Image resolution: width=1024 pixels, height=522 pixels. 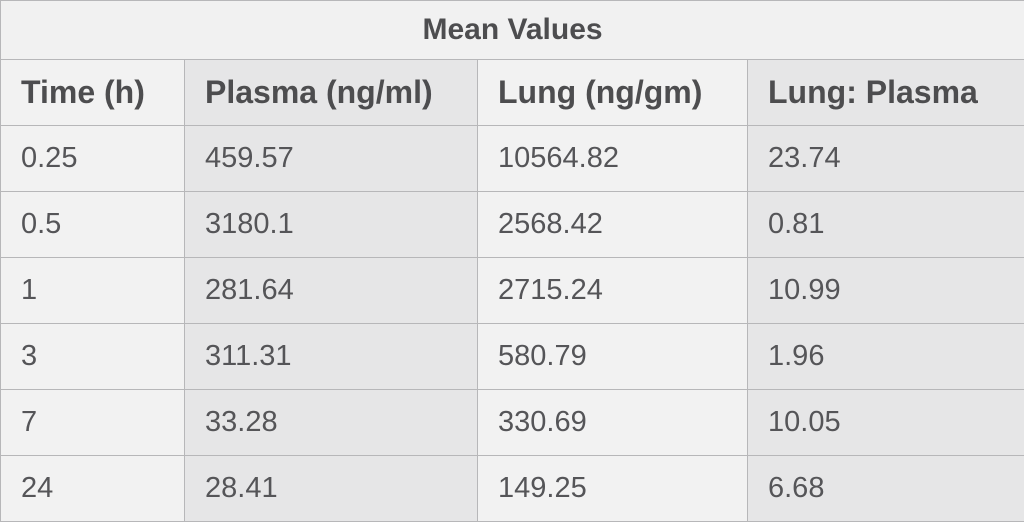 I want to click on table-row: 0.25 459.57 10564.82 23.74, so click(x=512, y=158).